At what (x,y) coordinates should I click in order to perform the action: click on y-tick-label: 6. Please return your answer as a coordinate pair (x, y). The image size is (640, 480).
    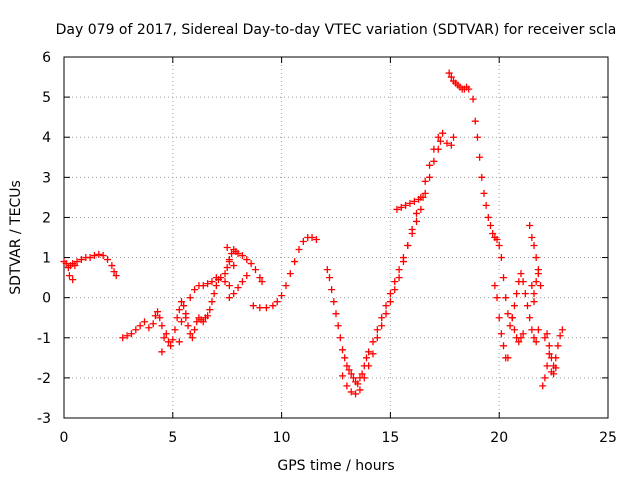
    Looking at the image, I should click on (46, 58).